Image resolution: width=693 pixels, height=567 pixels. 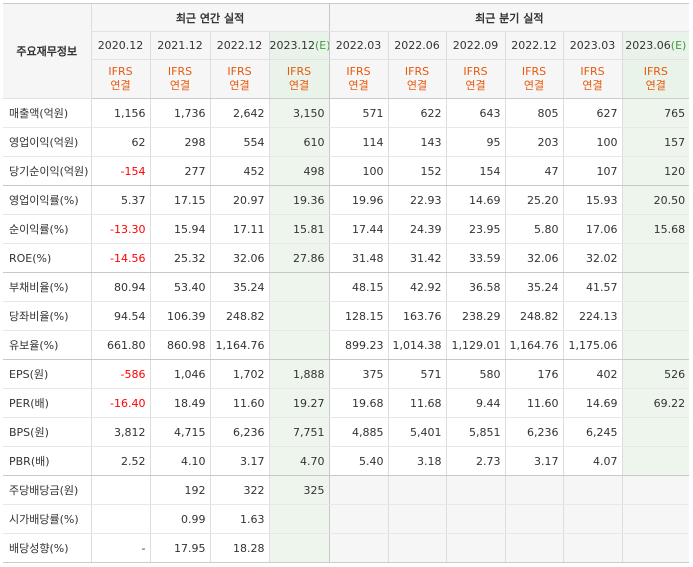 I want to click on value-cell: 15.68, so click(x=655, y=229).